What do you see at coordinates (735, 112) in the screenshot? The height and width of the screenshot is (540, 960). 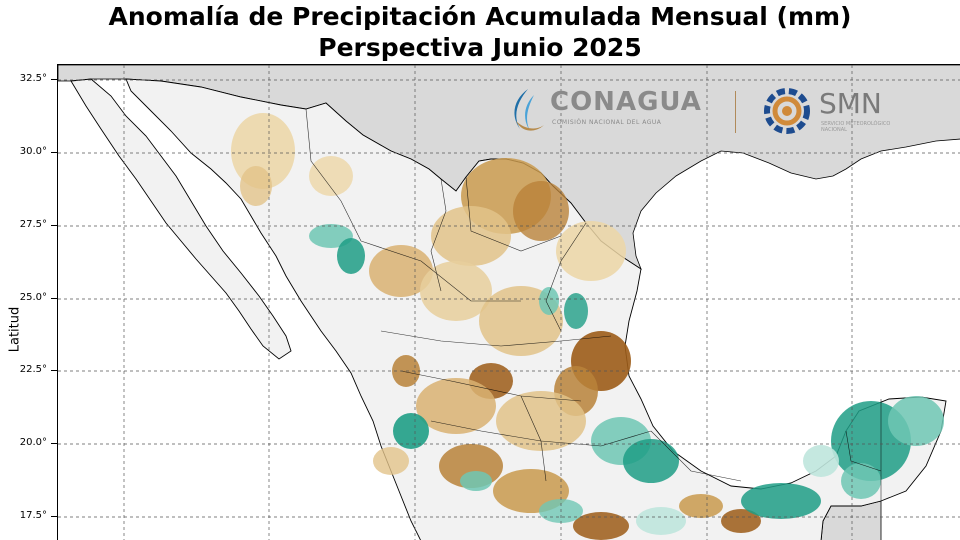 I see `logo-divider` at bounding box center [735, 112].